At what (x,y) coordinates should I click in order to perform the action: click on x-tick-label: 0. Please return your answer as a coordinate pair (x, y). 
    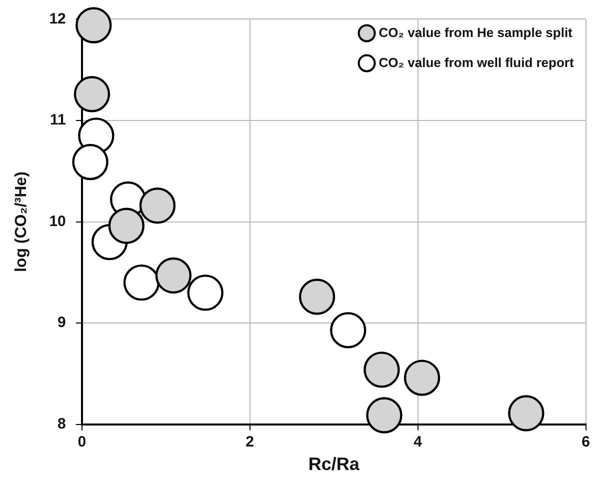
    Looking at the image, I should click on (82, 442).